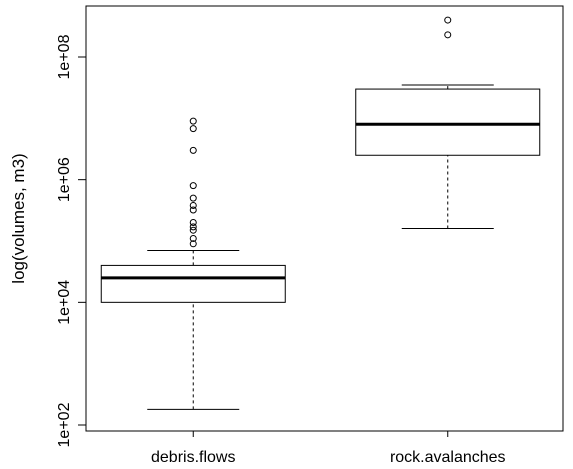  Describe the element at coordinates (64, 424) in the screenshot. I see `y-tick-label: 1e+02` at that location.